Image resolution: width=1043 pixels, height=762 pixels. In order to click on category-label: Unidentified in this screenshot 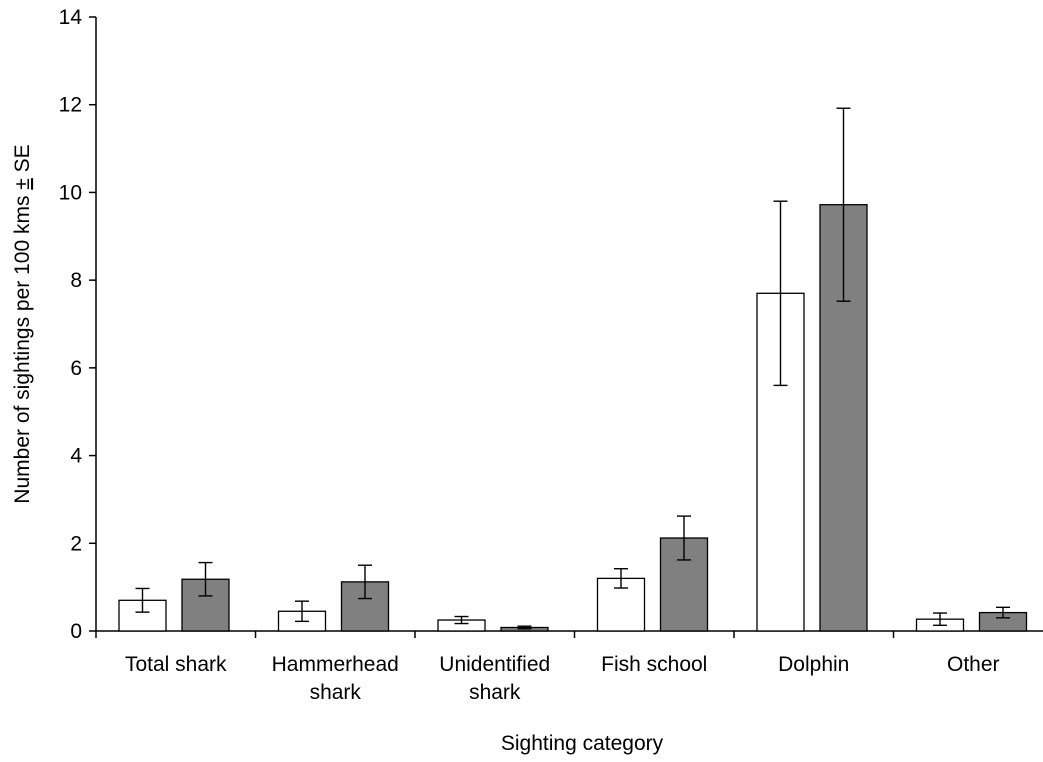, I will do `click(494, 664)`.